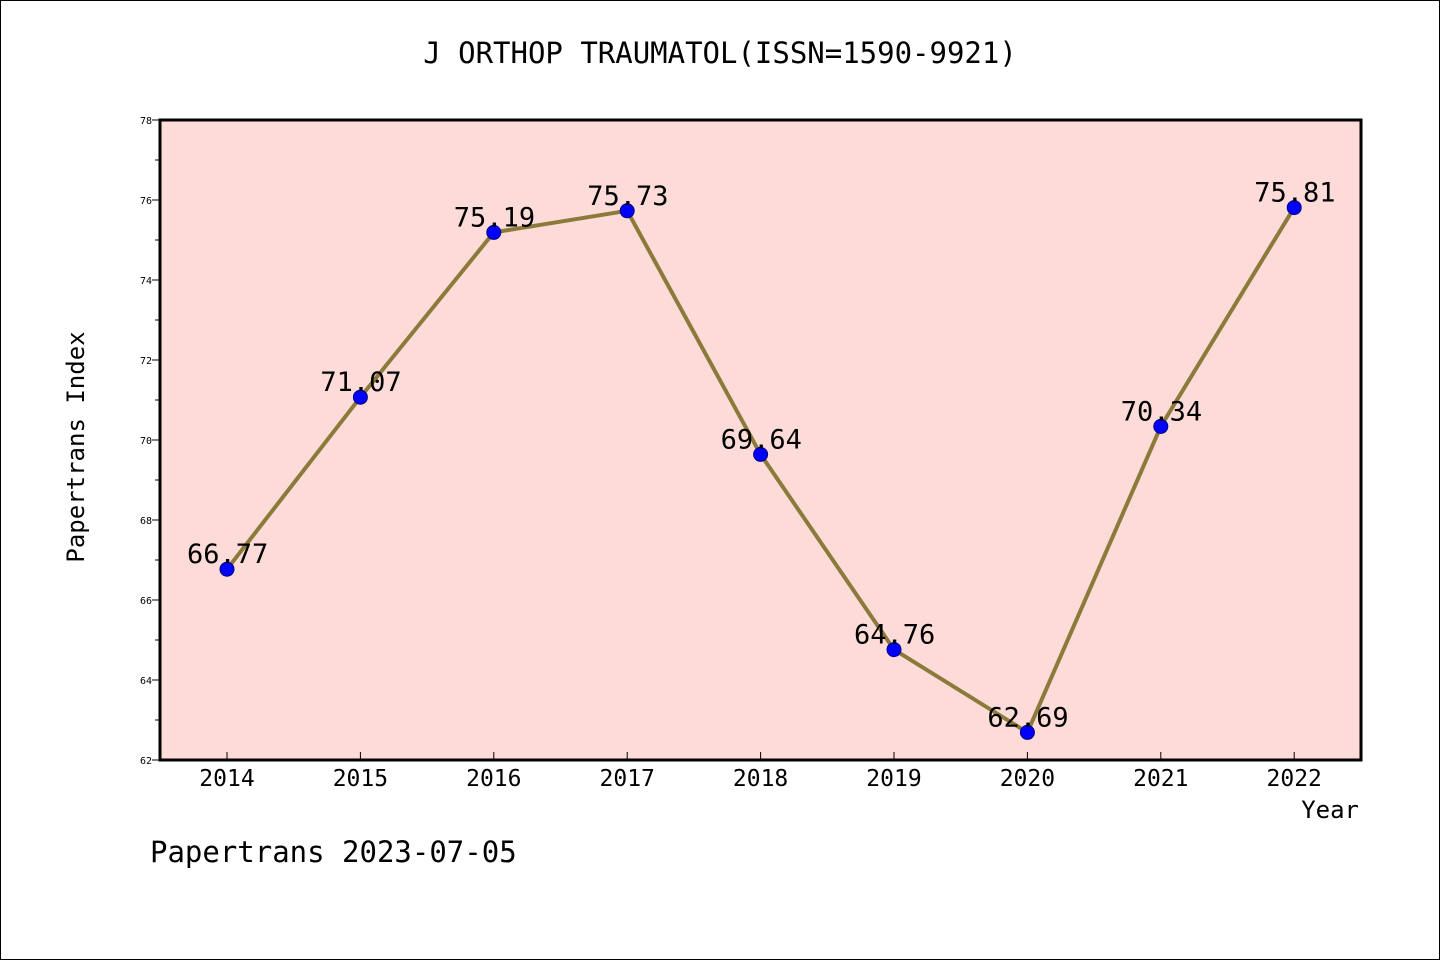 The image size is (1440, 960). I want to click on data-label: 69.64, so click(761, 439).